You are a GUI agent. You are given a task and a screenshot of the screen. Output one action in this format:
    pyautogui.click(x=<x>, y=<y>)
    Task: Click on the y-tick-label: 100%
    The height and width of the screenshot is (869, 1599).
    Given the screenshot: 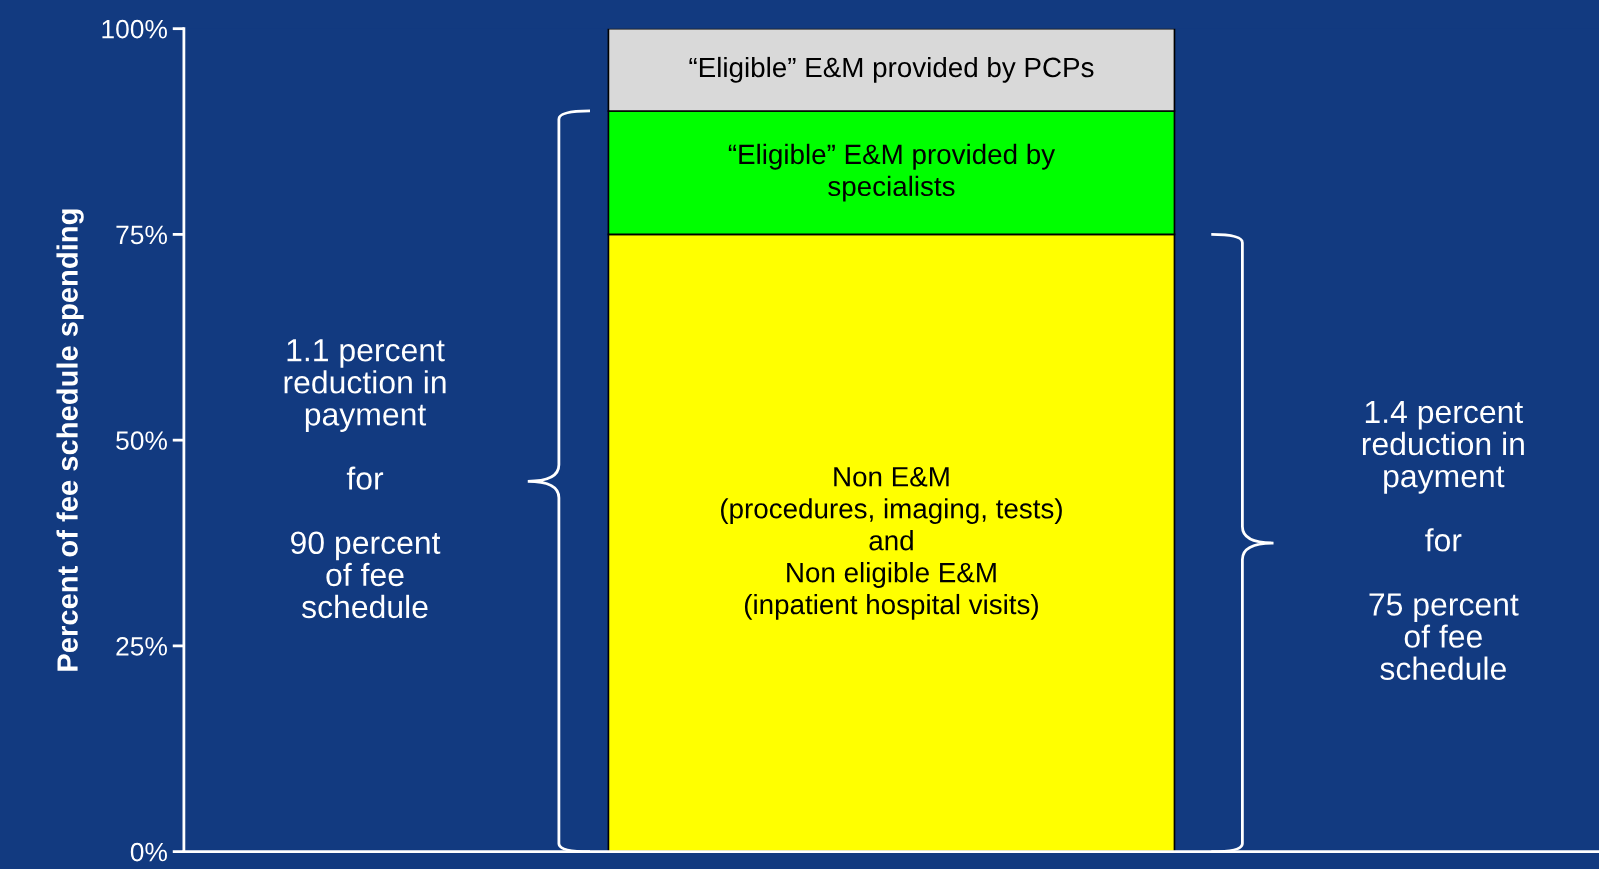 What is the action you would take?
    pyautogui.click(x=134, y=29)
    